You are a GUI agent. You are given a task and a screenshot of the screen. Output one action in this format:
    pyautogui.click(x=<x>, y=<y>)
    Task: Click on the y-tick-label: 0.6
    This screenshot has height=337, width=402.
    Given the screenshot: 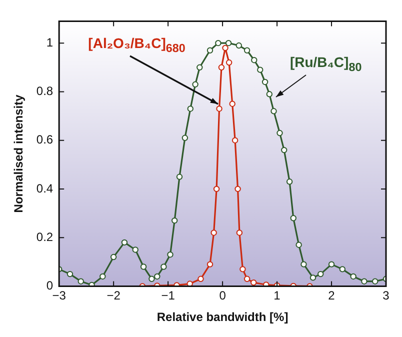 What is the action you would take?
    pyautogui.click(x=45, y=139)
    